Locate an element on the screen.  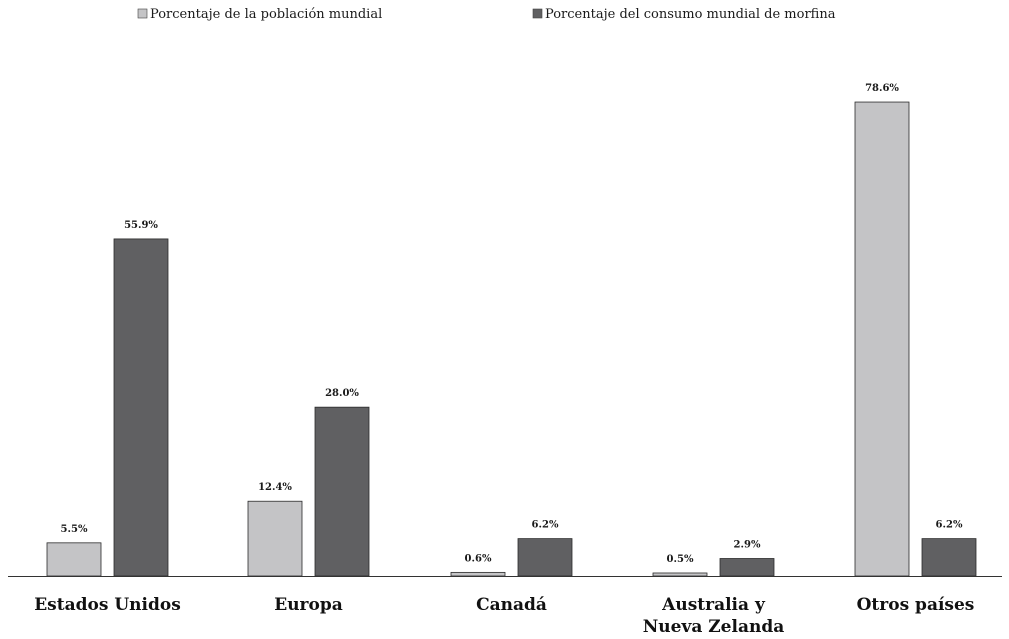
data-label-series2-cat1: 55.9% is located at coordinates (141, 225).